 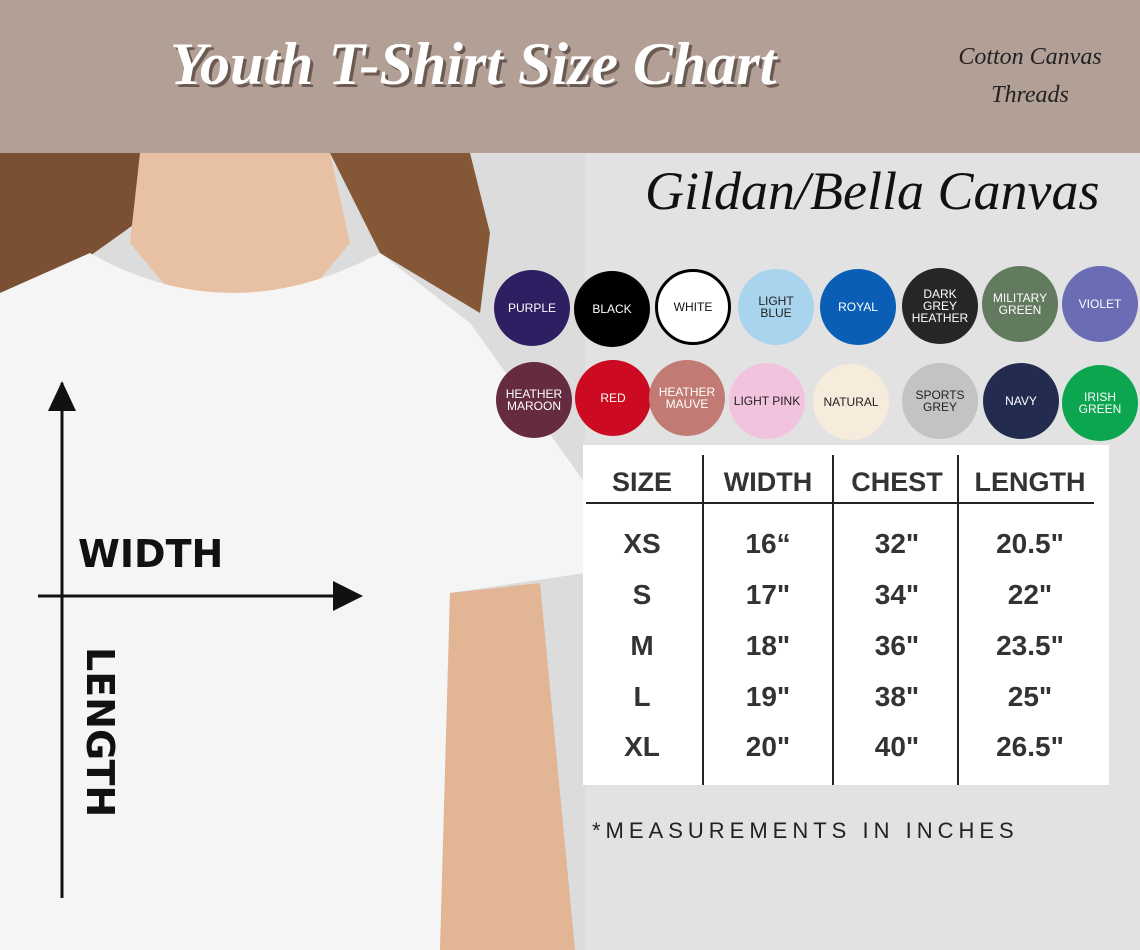 What do you see at coordinates (1030, 594) in the screenshot?
I see `table-cell: 22"` at bounding box center [1030, 594].